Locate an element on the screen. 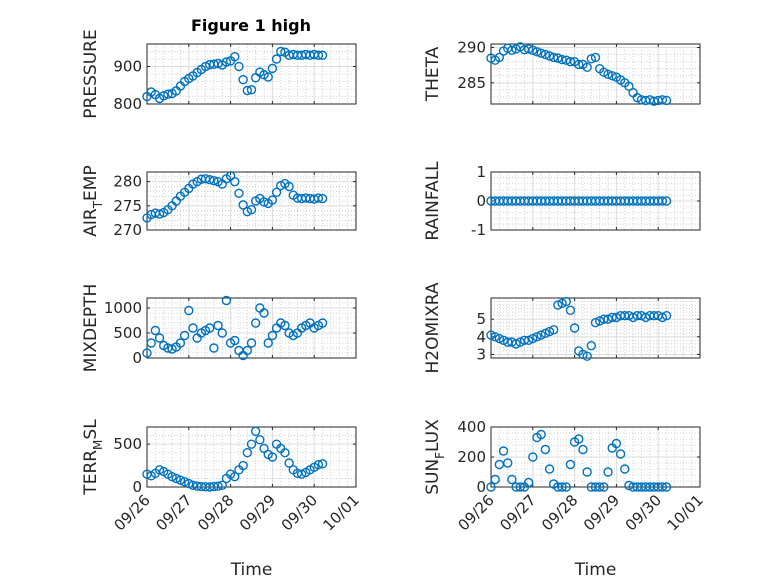 This screenshot has height=583, width=778. axes-air_temp: 270 275 280 AIRTEMP is located at coordinates (219, 202).